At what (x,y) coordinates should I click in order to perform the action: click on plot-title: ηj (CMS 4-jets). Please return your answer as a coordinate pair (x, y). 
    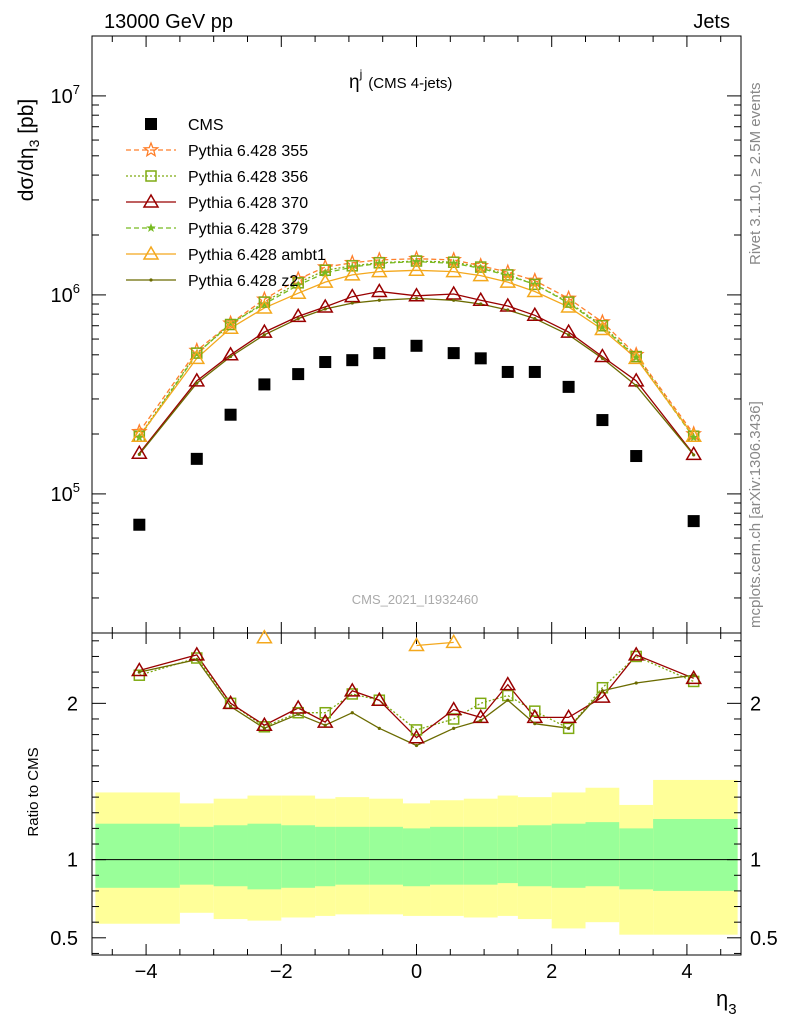
    Looking at the image, I should click on (400, 80).